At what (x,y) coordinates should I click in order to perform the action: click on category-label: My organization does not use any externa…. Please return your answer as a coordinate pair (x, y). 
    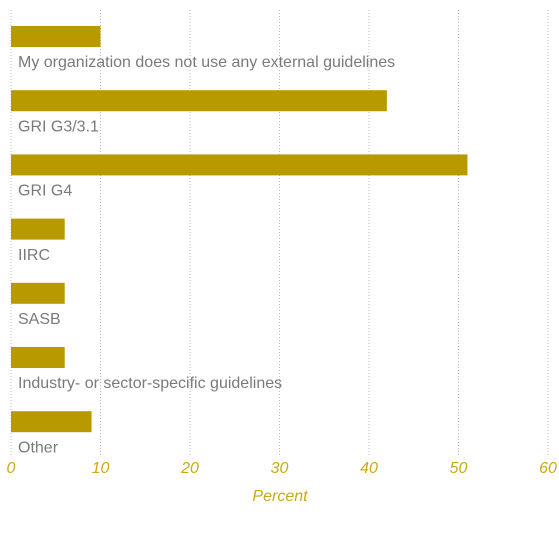
    Looking at the image, I should click on (206, 62).